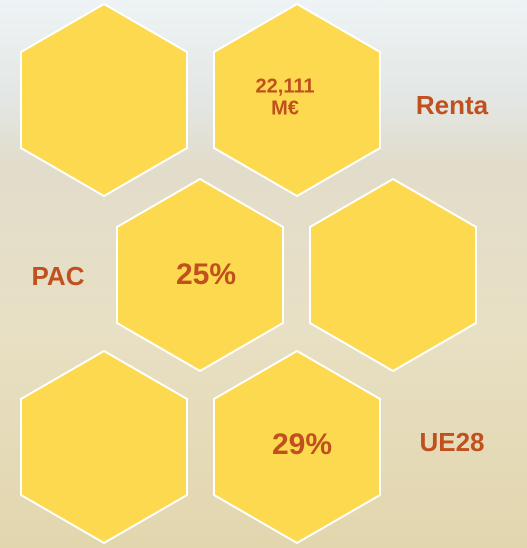 The height and width of the screenshot is (548, 527). Describe the element at coordinates (285, 108) in the screenshot. I see `hex-text: M€` at that location.